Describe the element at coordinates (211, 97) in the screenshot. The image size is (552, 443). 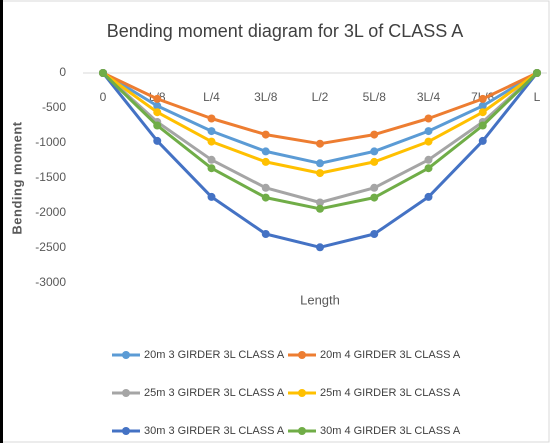
I see `x-tick-label: L/4` at that location.